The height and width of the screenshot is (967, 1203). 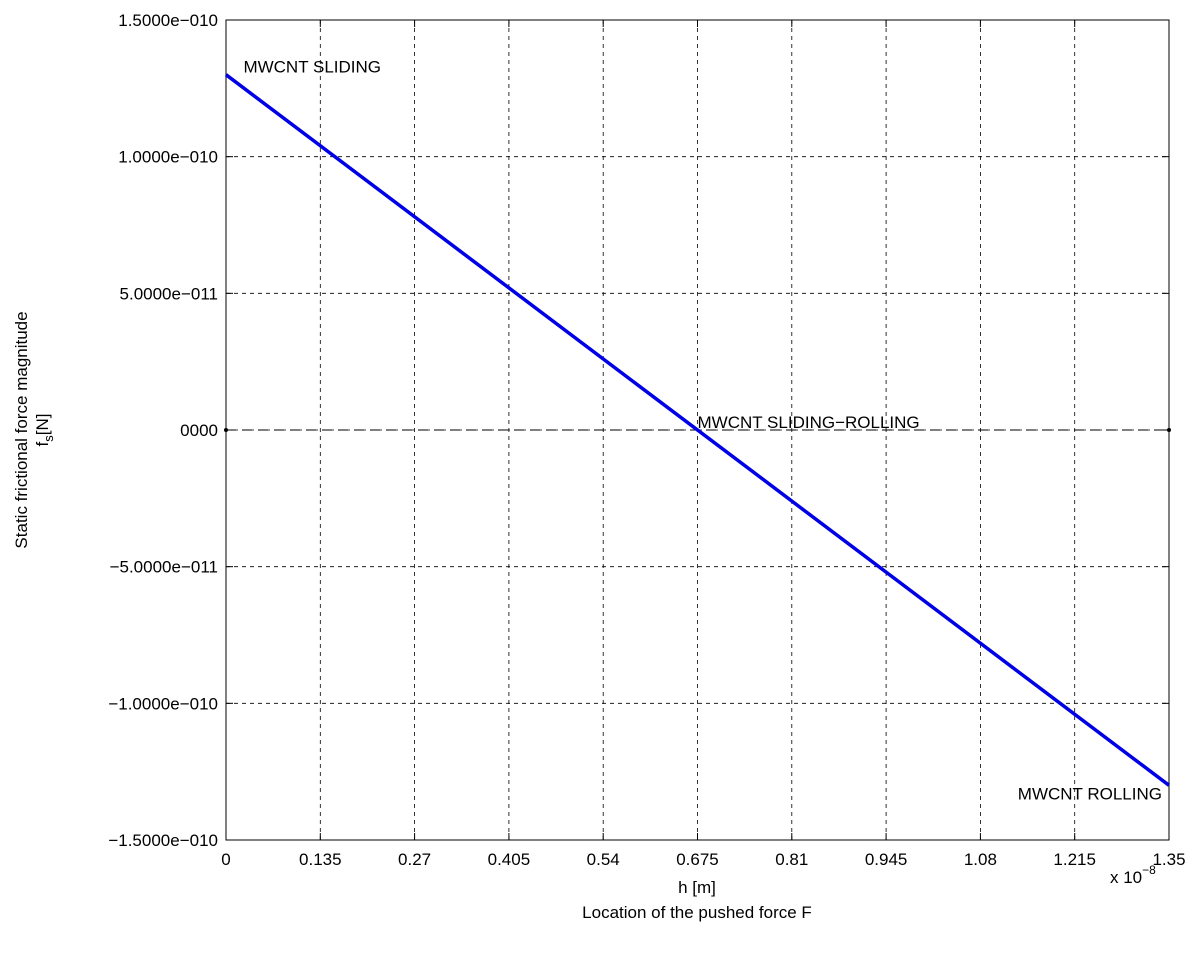 I want to click on x-tick-label: 1.215, so click(x=1074, y=859).